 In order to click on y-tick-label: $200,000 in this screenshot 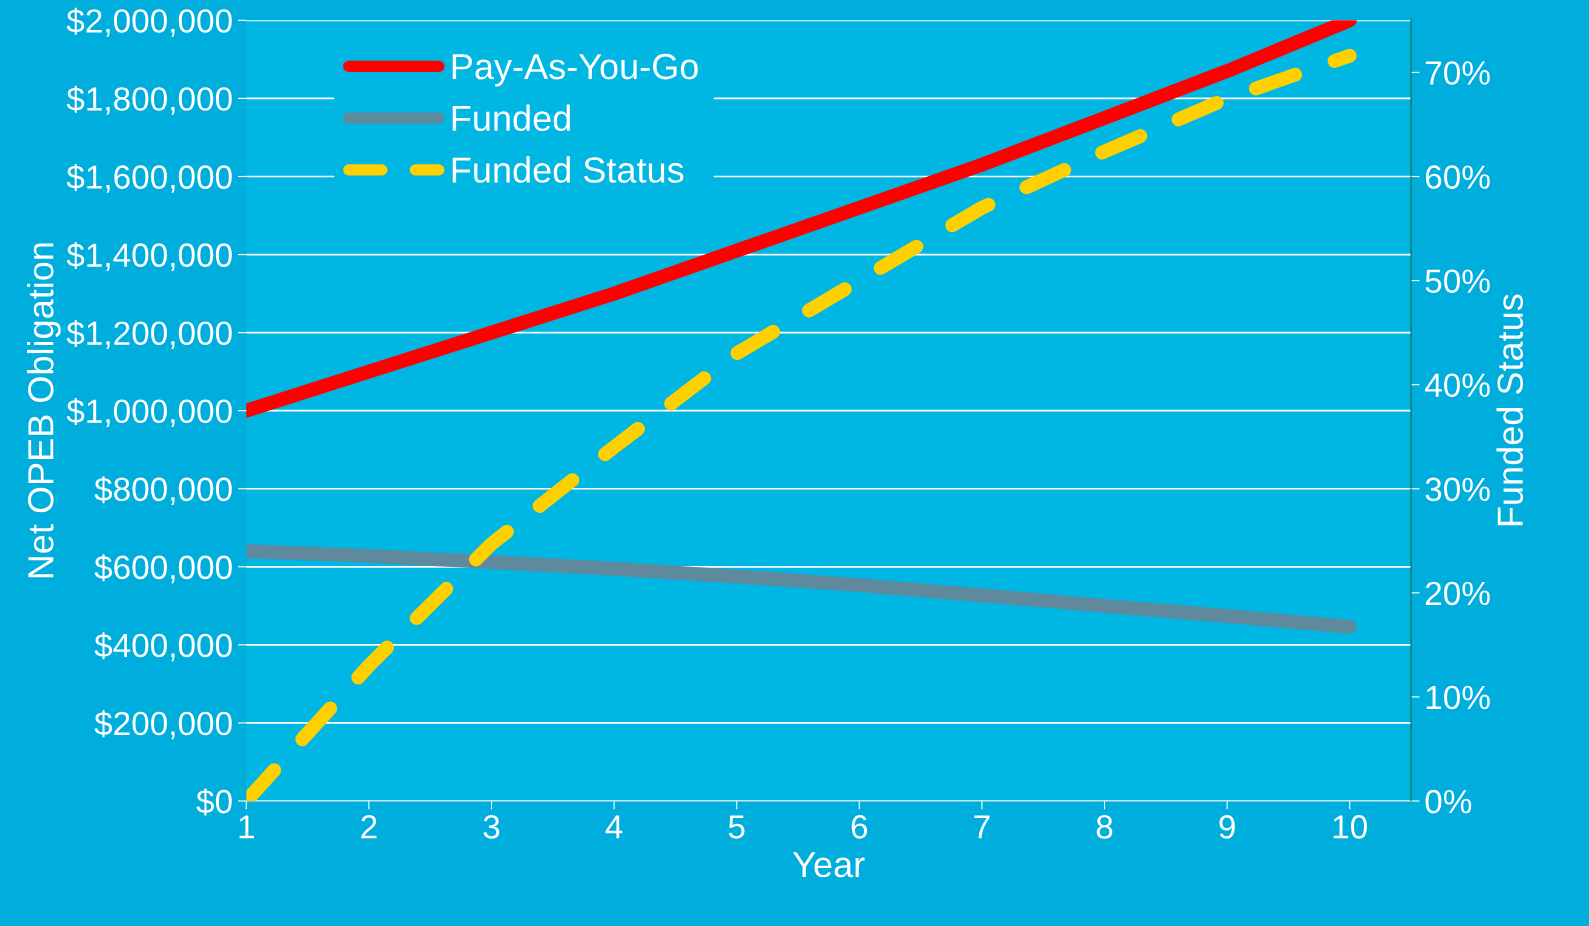, I will do `click(163, 725)`.